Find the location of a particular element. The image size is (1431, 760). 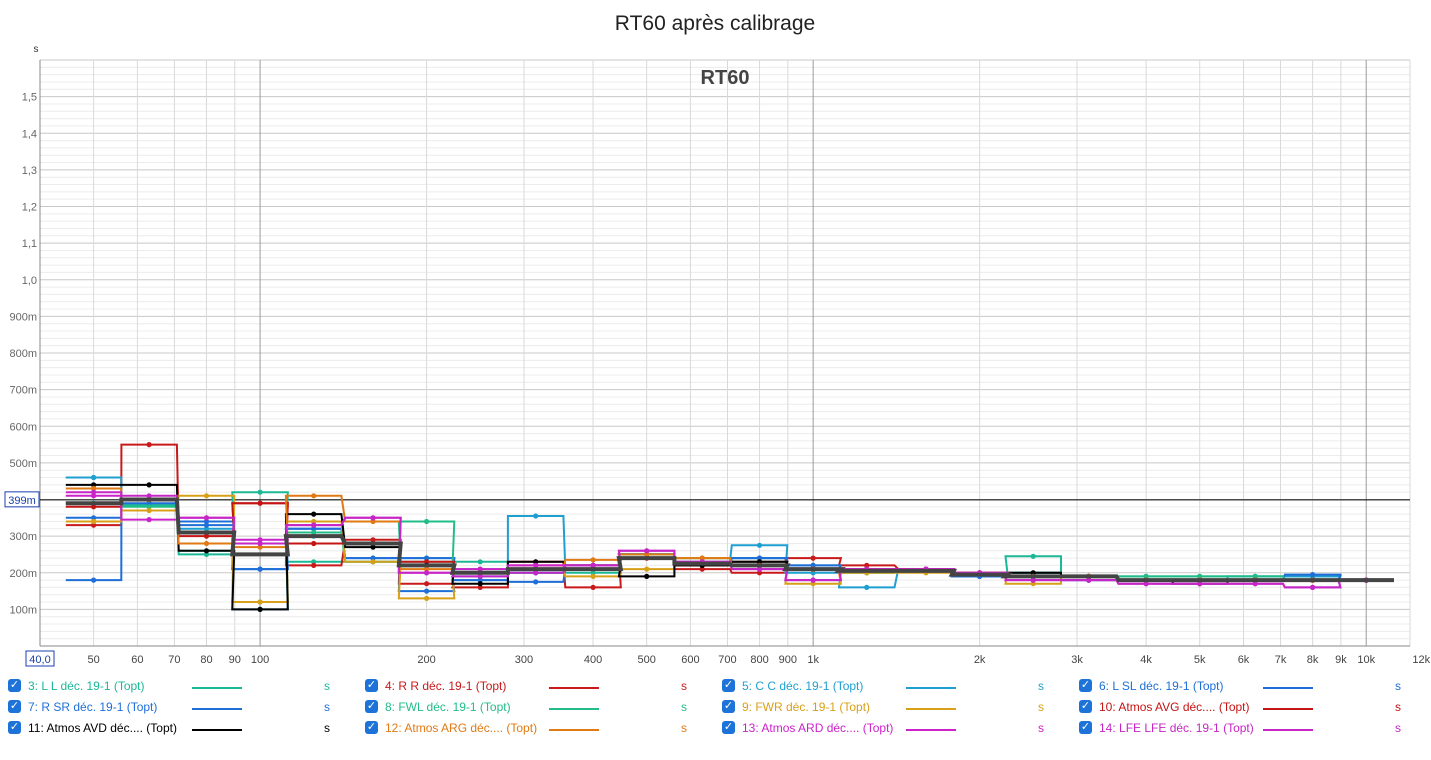

legend-item: ✓ 13: Atmos ARD déc.... (Topt) s is located at coordinates (892, 729).